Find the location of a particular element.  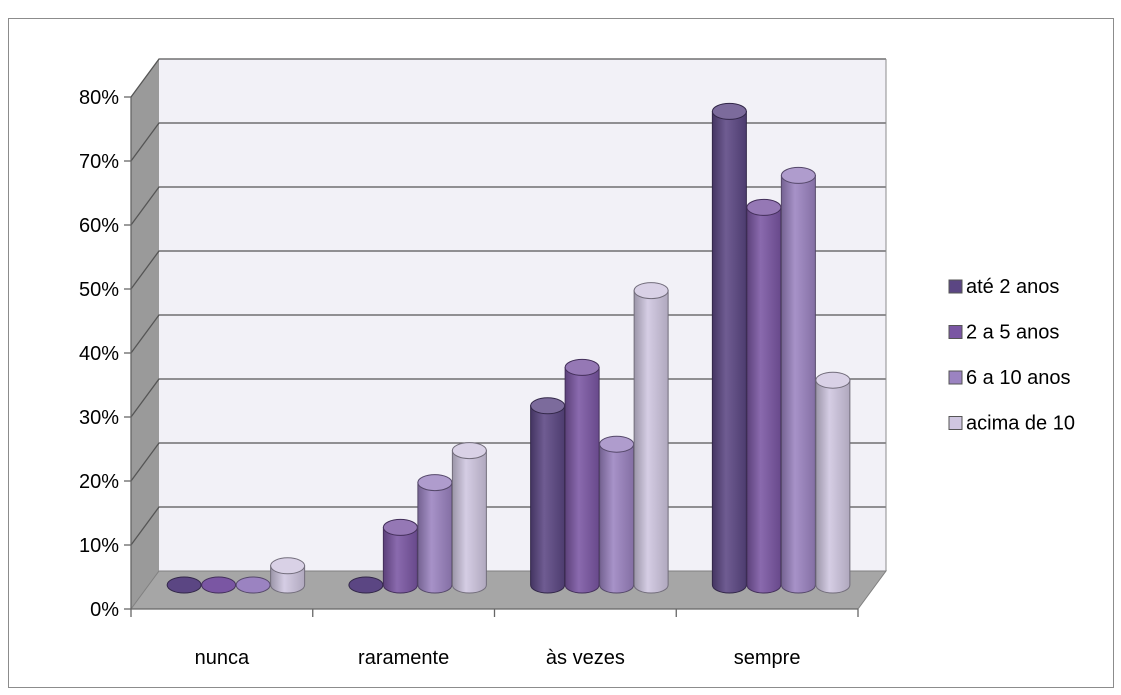

x-tick-label: às vezes is located at coordinates (585, 658).